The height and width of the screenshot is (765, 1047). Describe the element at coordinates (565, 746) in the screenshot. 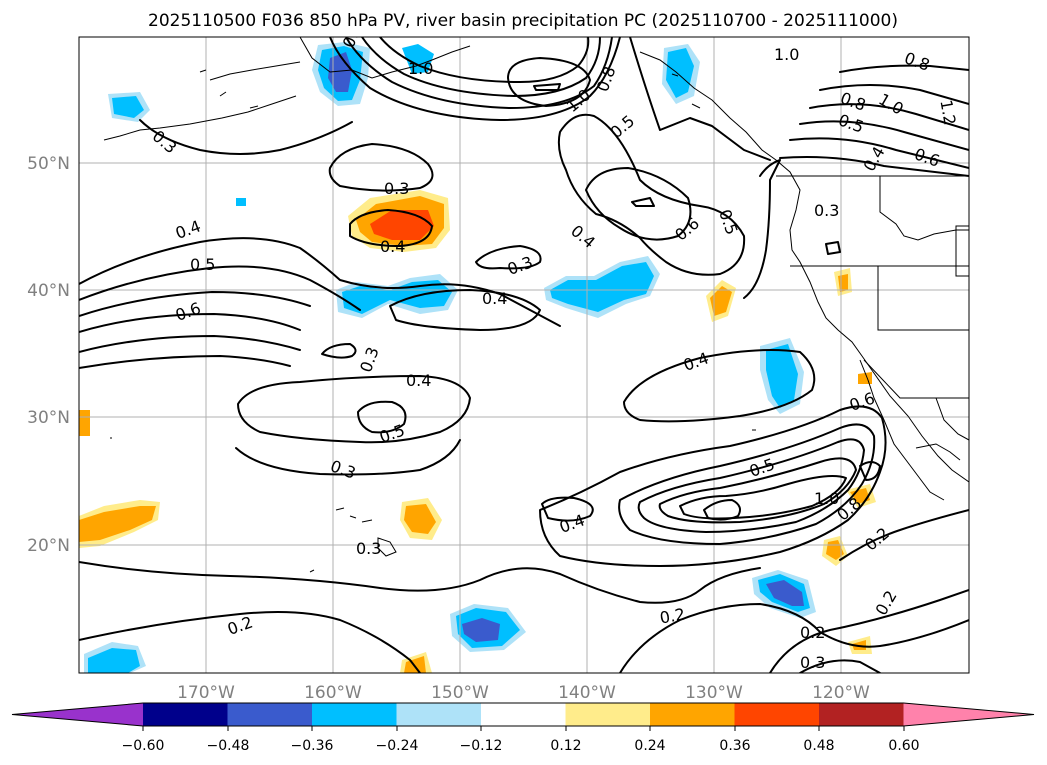

I see `colorbar-tick-label: 0.12` at that location.